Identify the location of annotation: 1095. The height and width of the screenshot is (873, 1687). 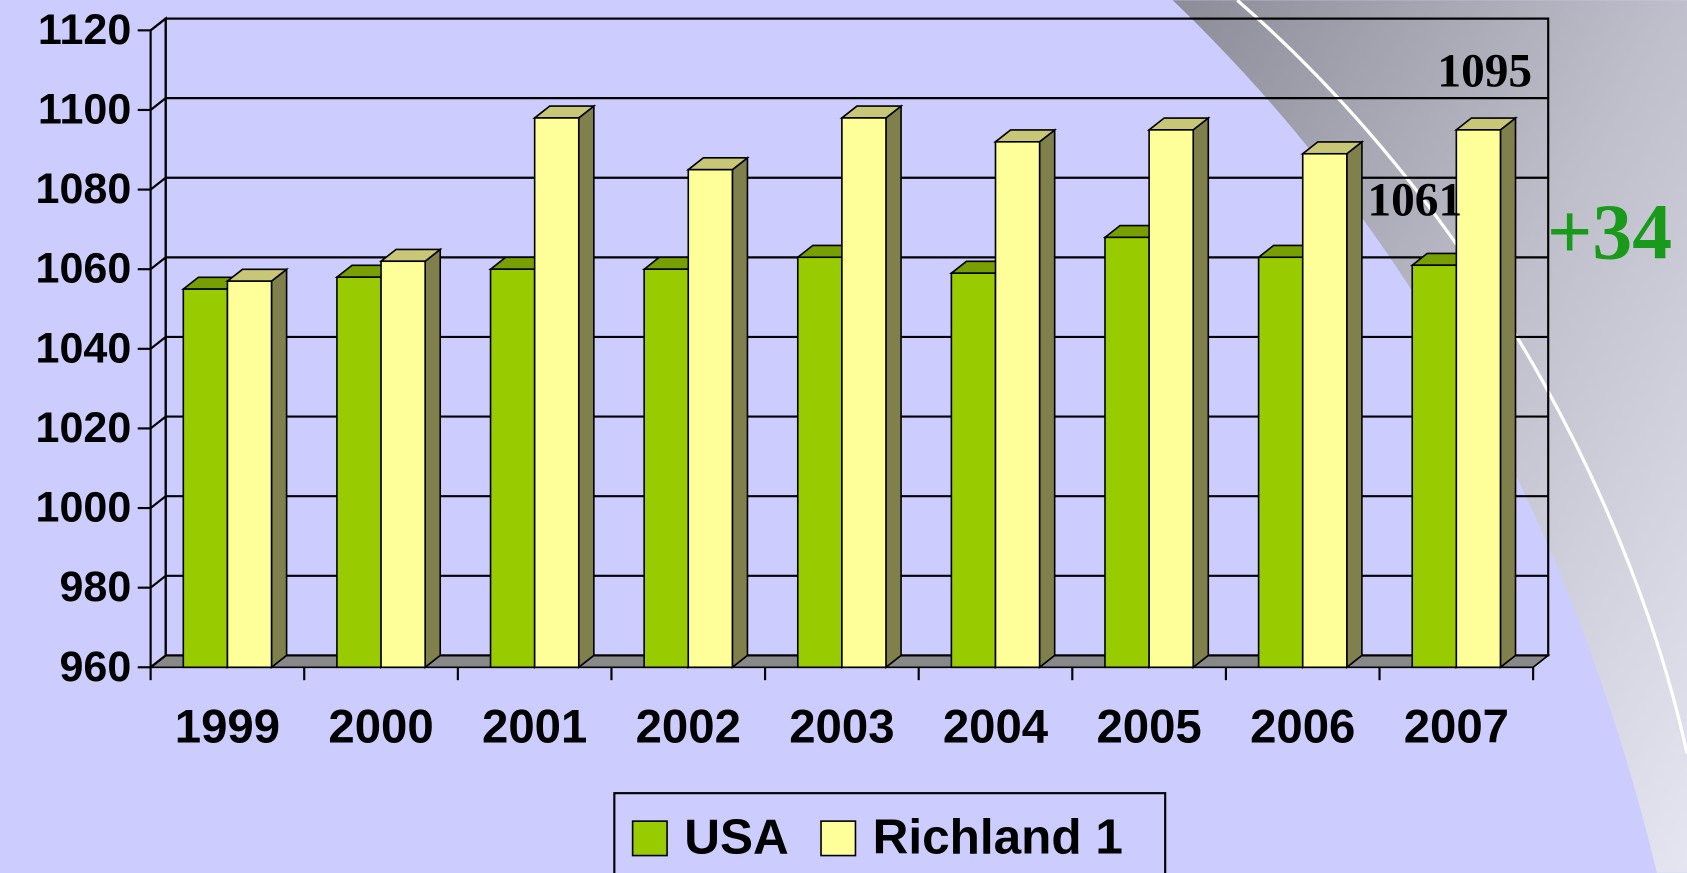
(1484, 71).